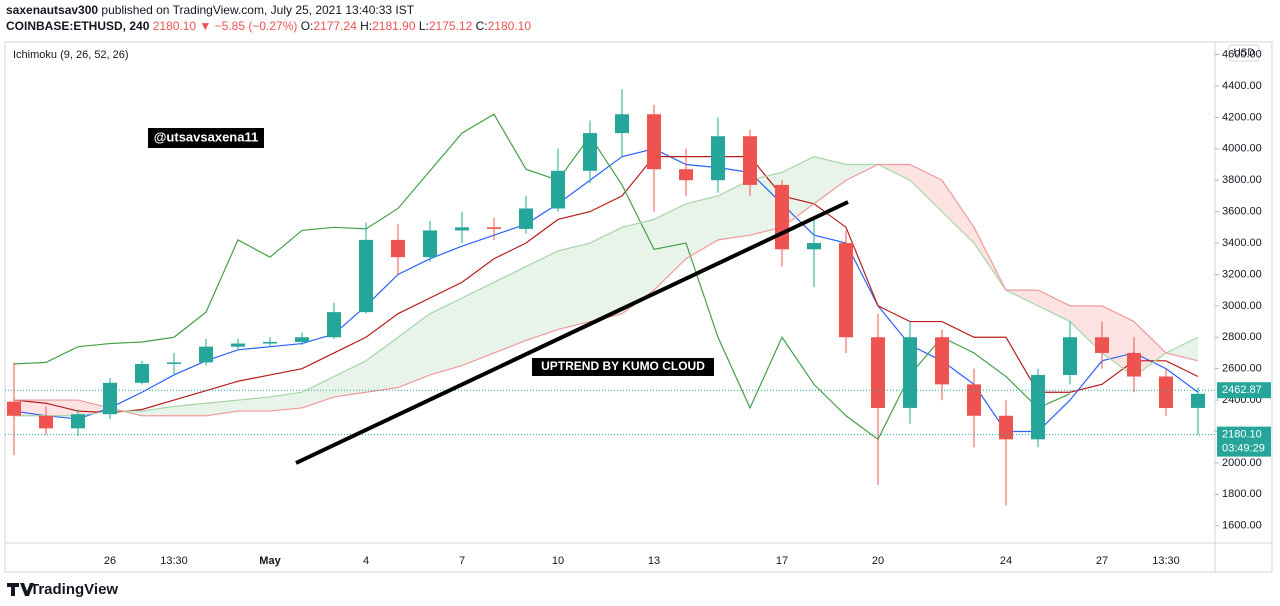 This screenshot has width=1280, height=606. Describe the element at coordinates (782, 561) in the screenshot. I see `x-tick-label: 17` at that location.